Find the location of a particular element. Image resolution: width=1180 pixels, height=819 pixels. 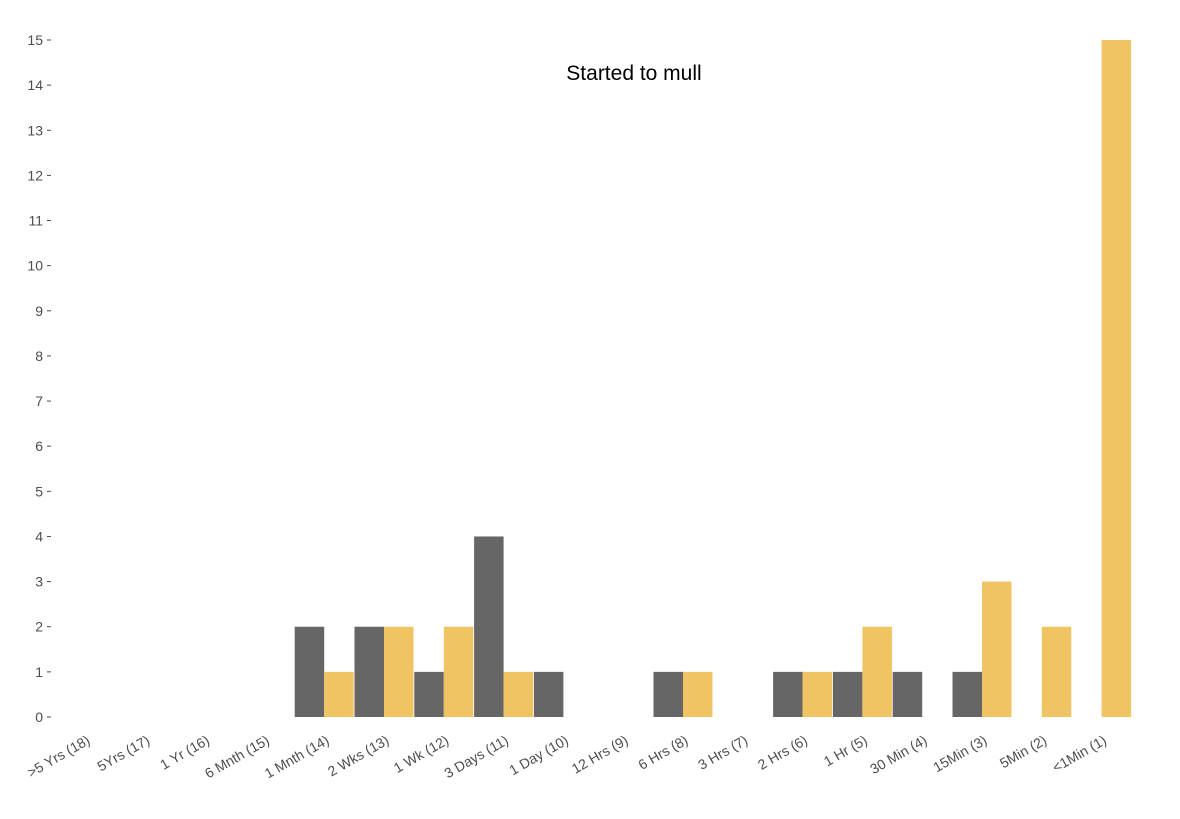

x-tick-label: 15Min (3) is located at coordinates (959, 753).